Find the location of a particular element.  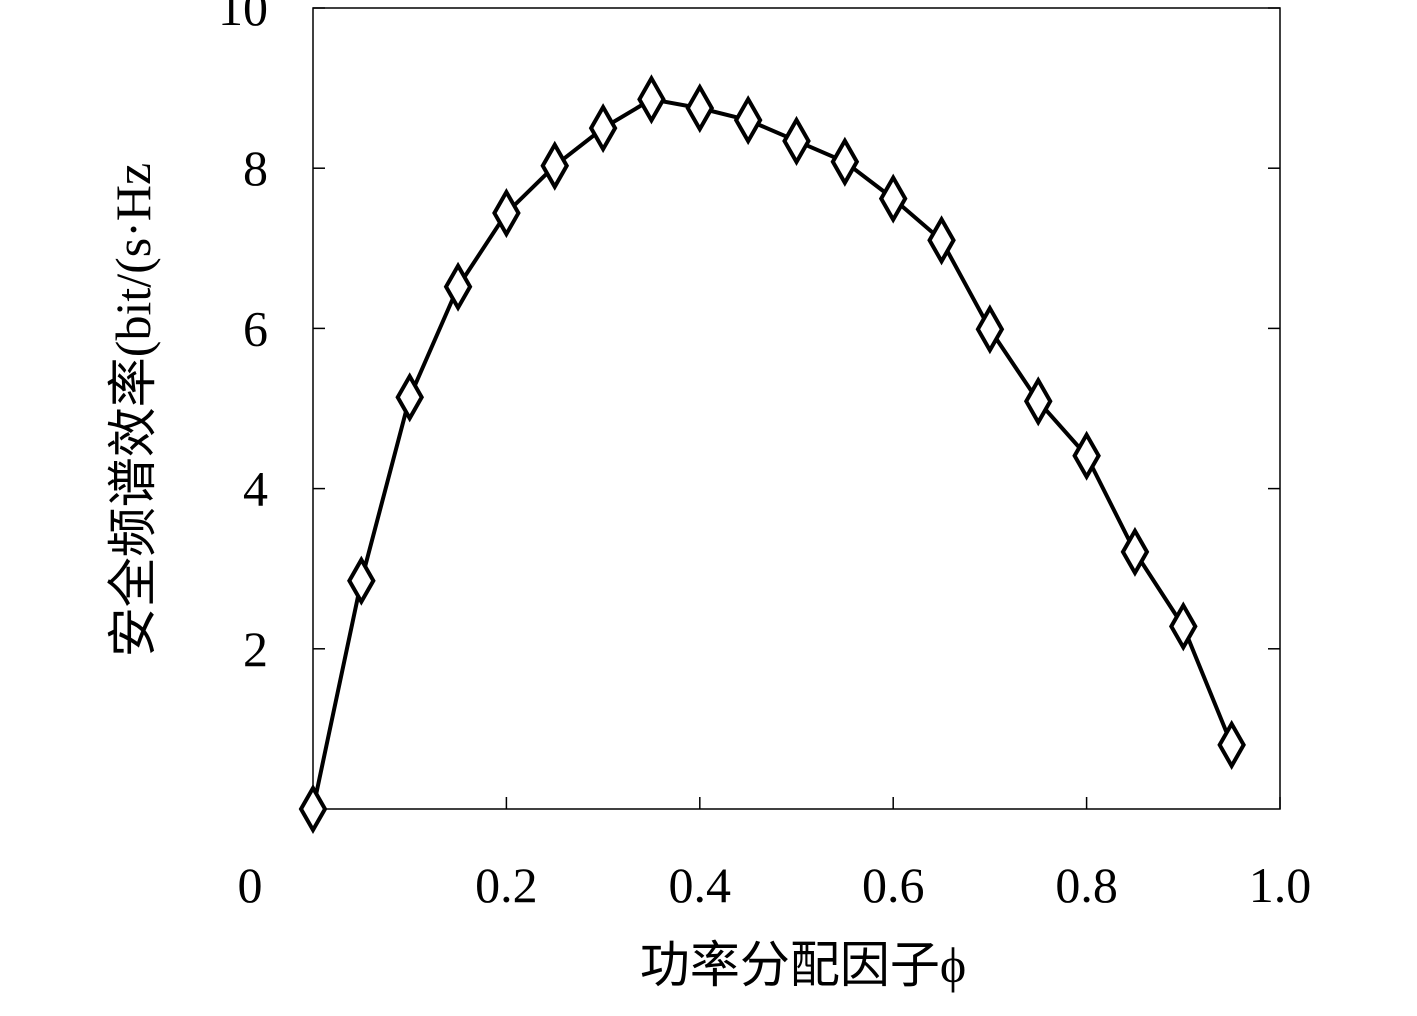

y-axis-title: 安全频谱效率(bit/(s·Hz is located at coordinates (133, 410).